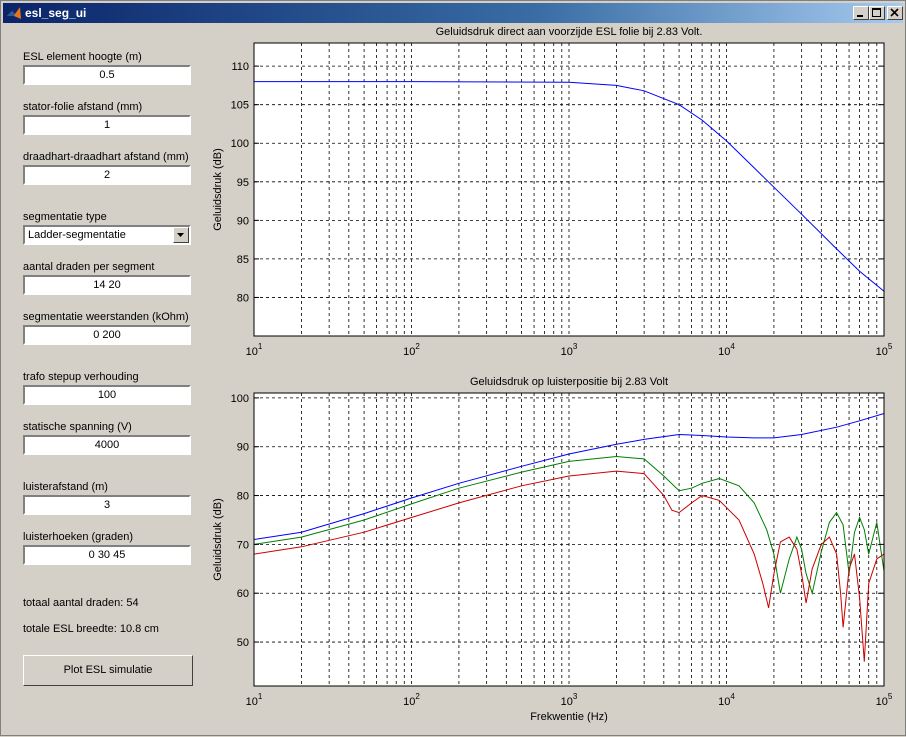 This screenshot has width=906, height=737. What do you see at coordinates (861, 13) in the screenshot?
I see `minimize-button` at bounding box center [861, 13].